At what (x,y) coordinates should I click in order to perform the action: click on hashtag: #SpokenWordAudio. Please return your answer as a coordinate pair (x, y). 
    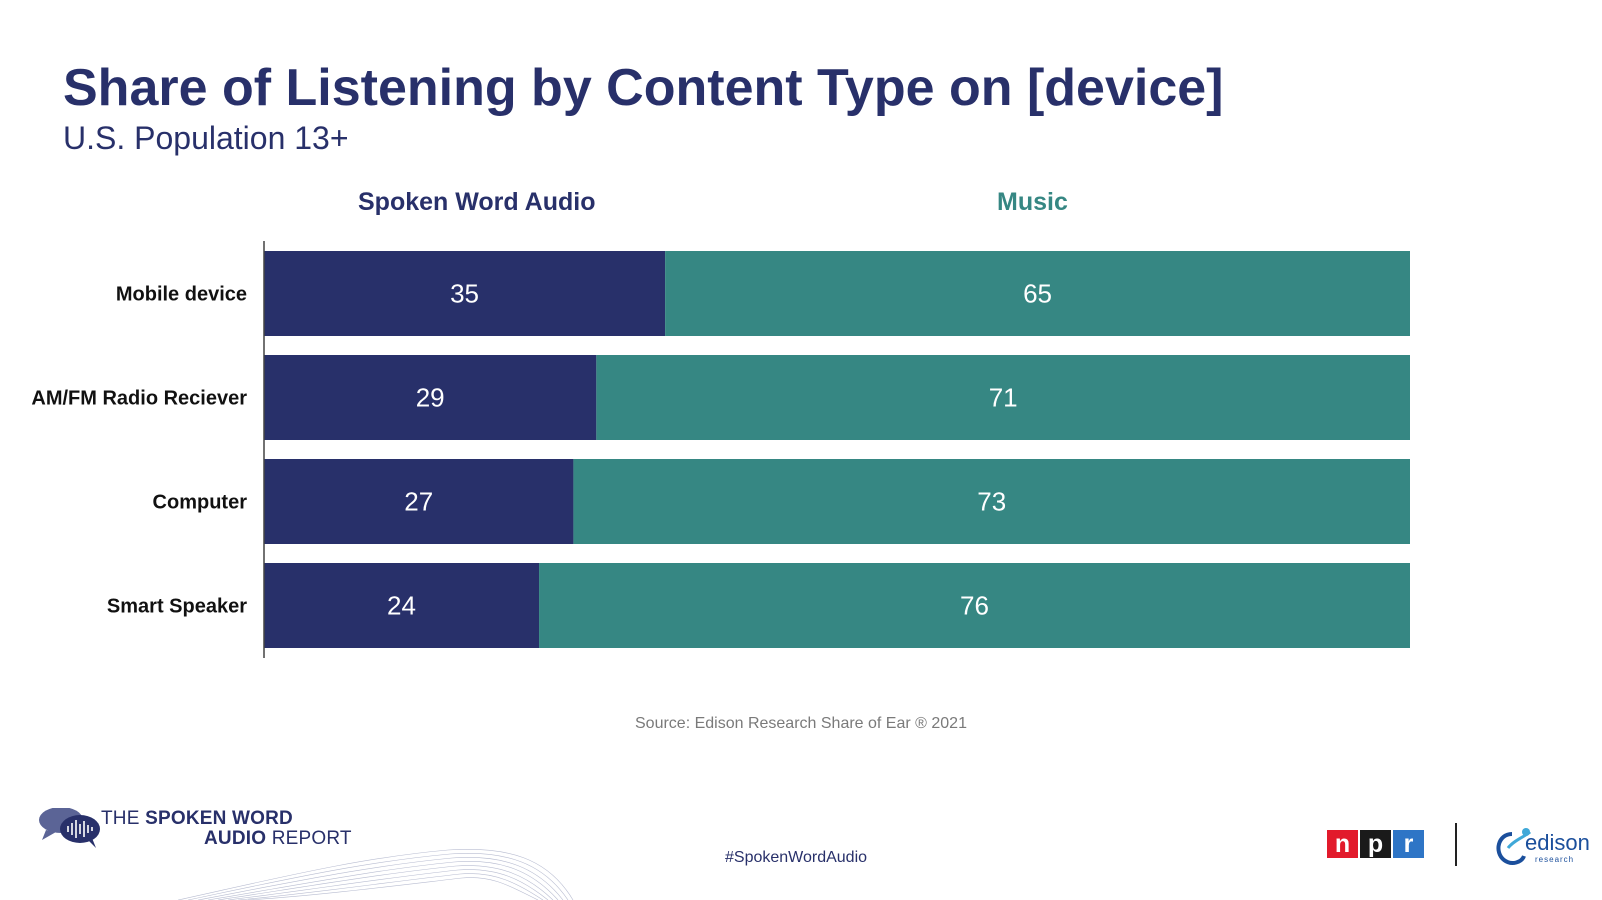
    Looking at the image, I should click on (796, 857).